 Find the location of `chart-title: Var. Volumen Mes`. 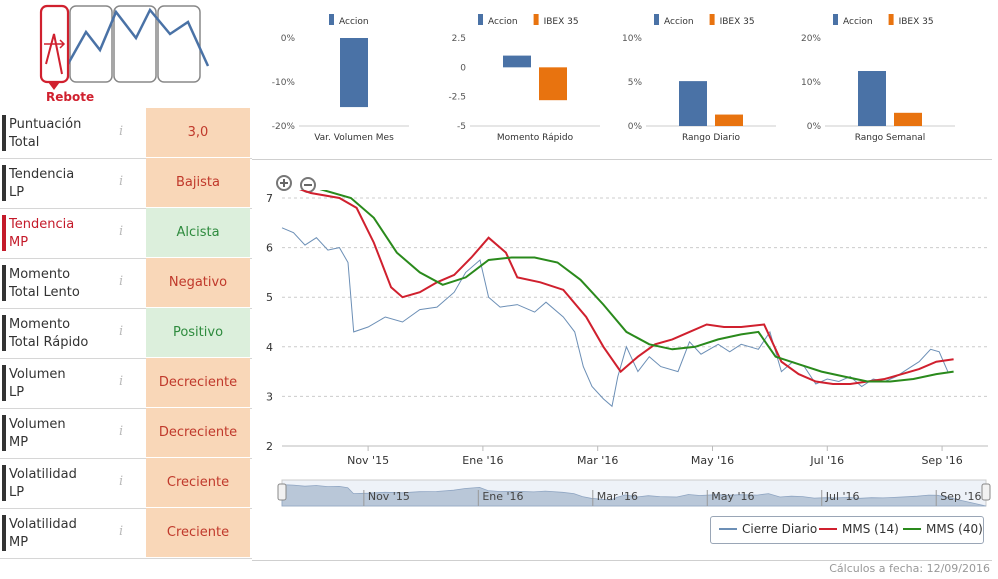

chart-title: Var. Volumen Mes is located at coordinates (354, 138).